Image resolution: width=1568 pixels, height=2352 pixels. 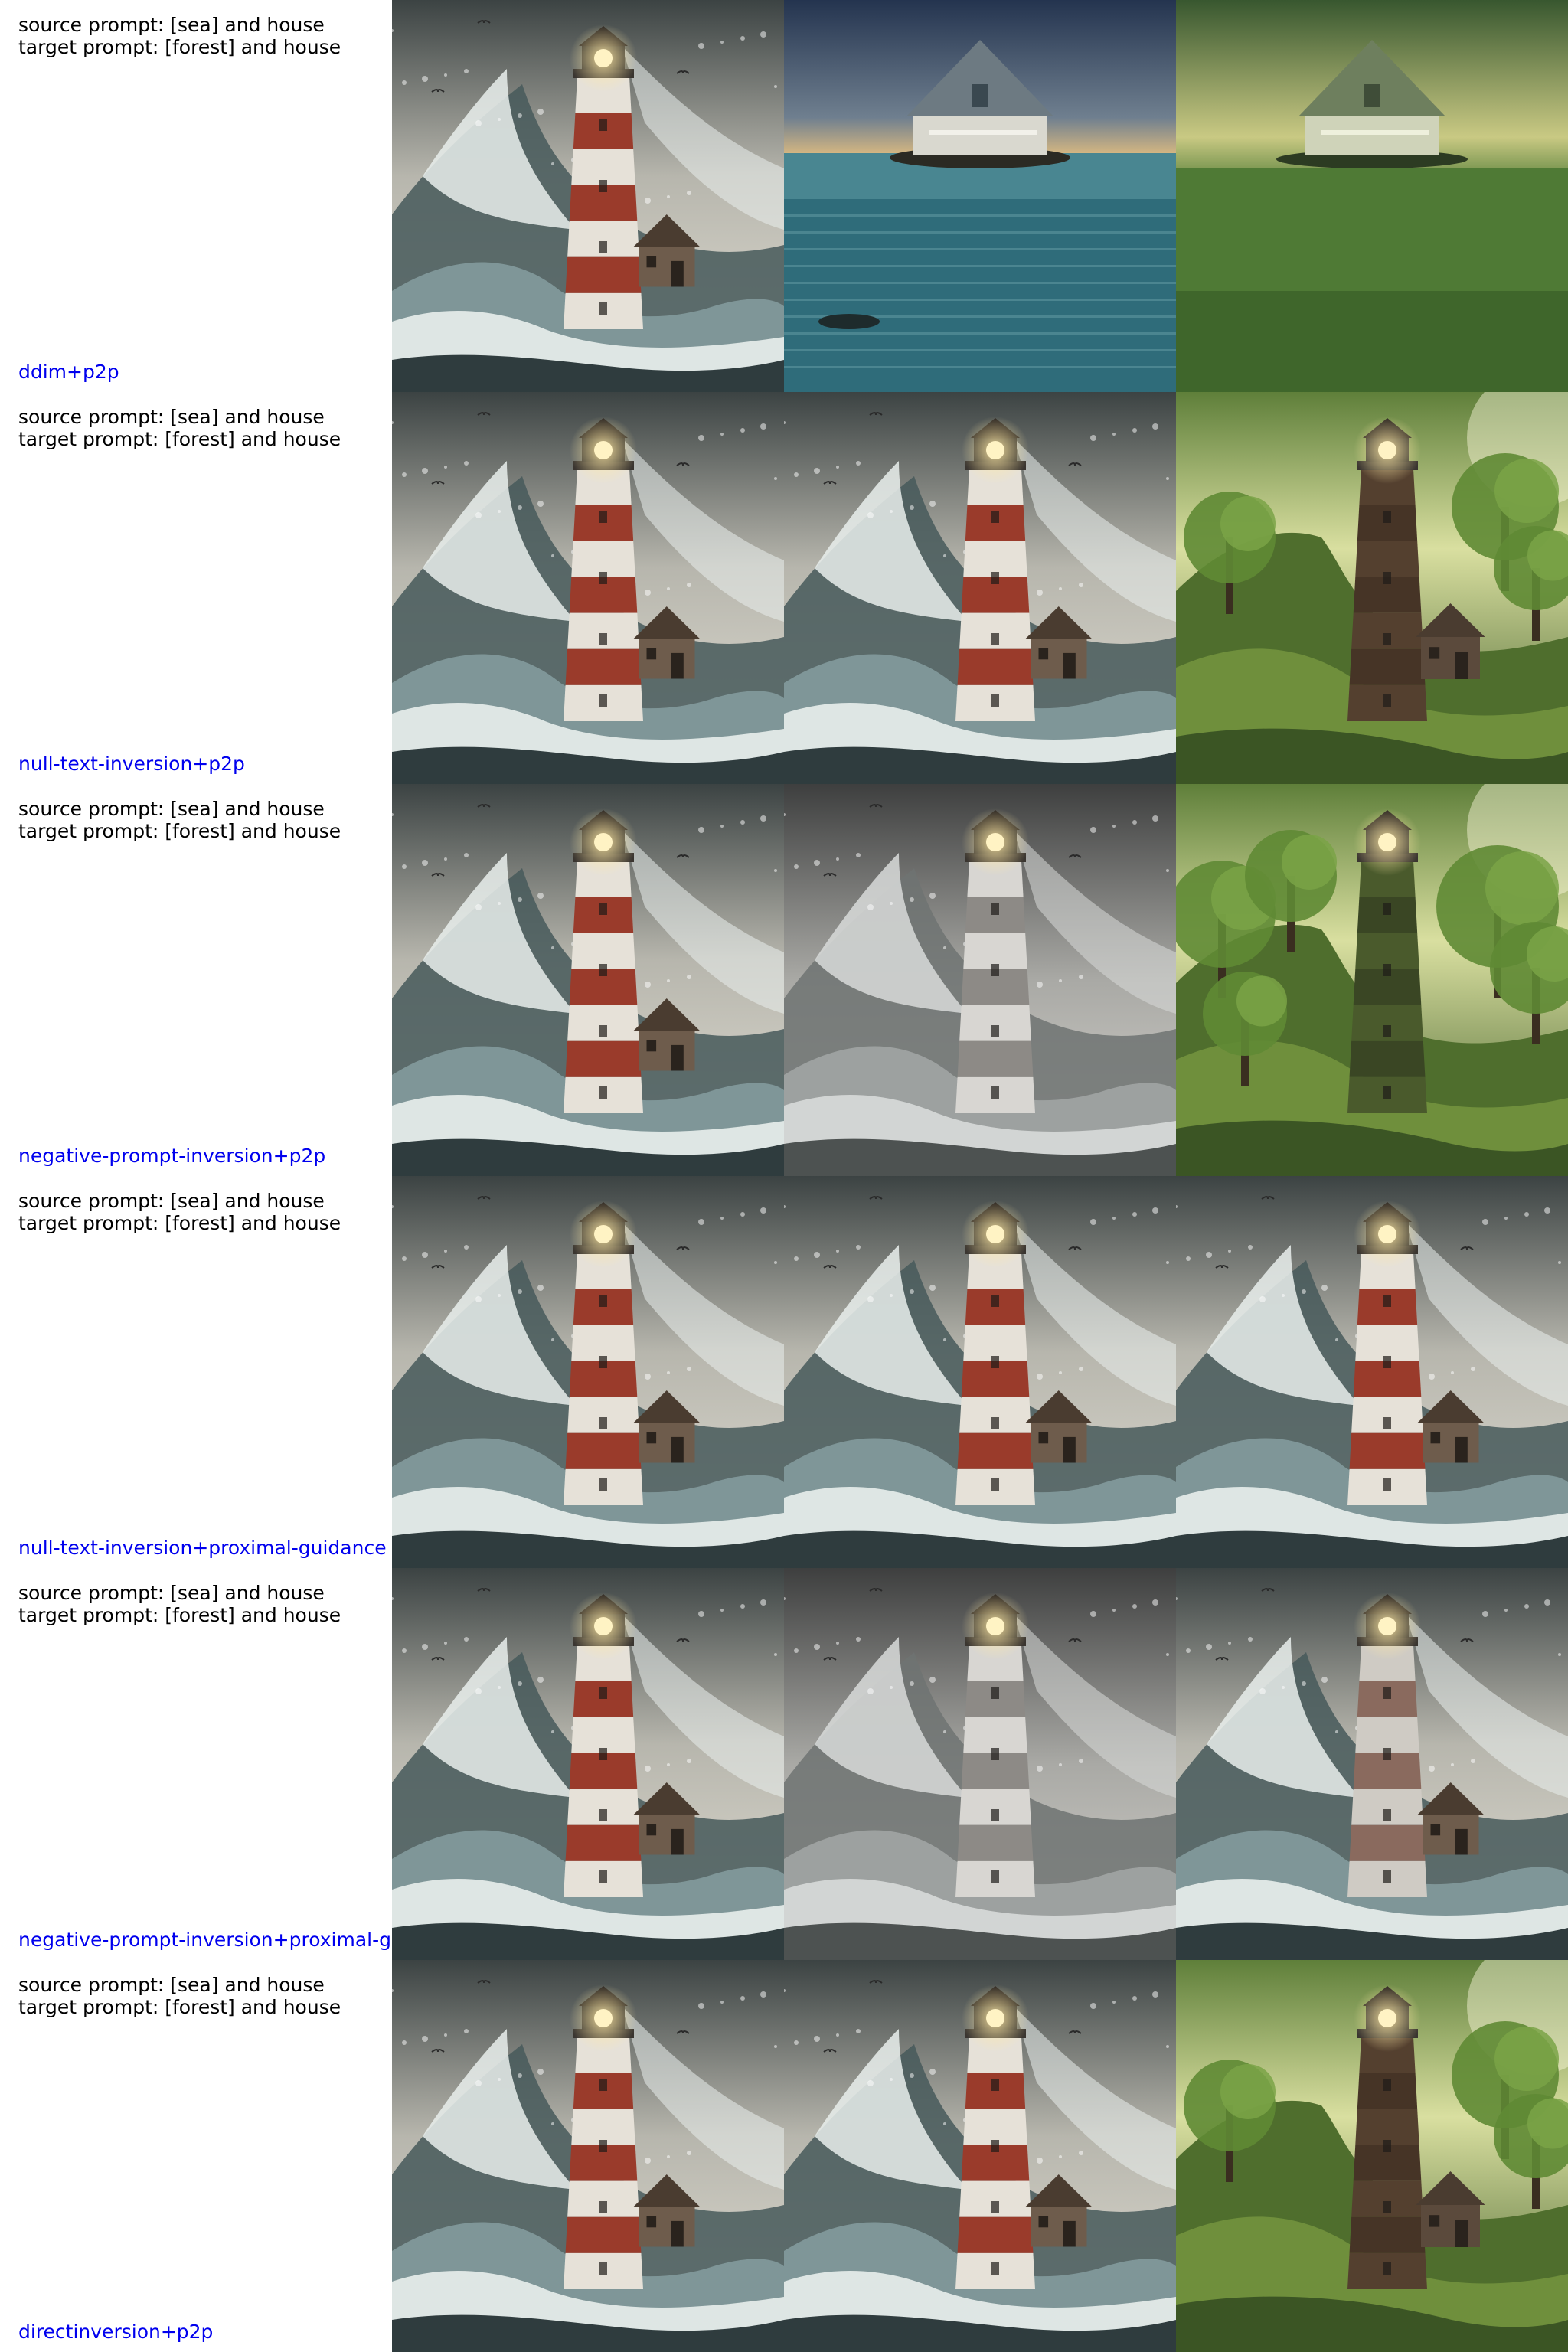 I want to click on method-label: ddim+p2p, so click(x=68, y=372).